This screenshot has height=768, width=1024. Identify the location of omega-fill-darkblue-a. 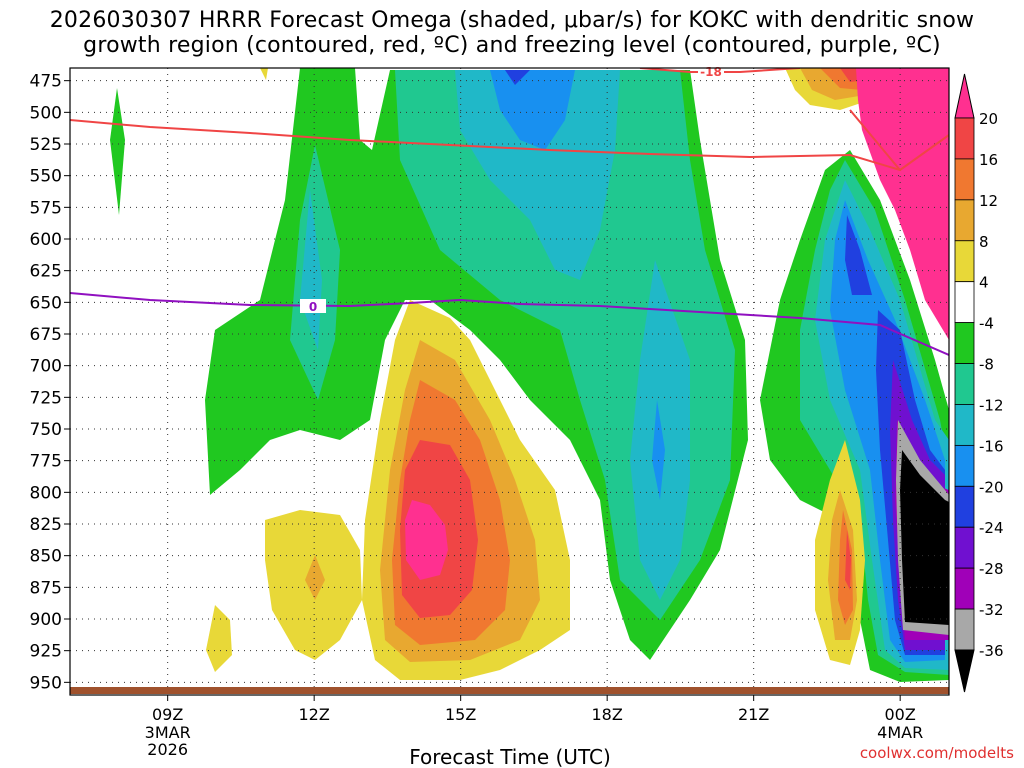
(517, 77).